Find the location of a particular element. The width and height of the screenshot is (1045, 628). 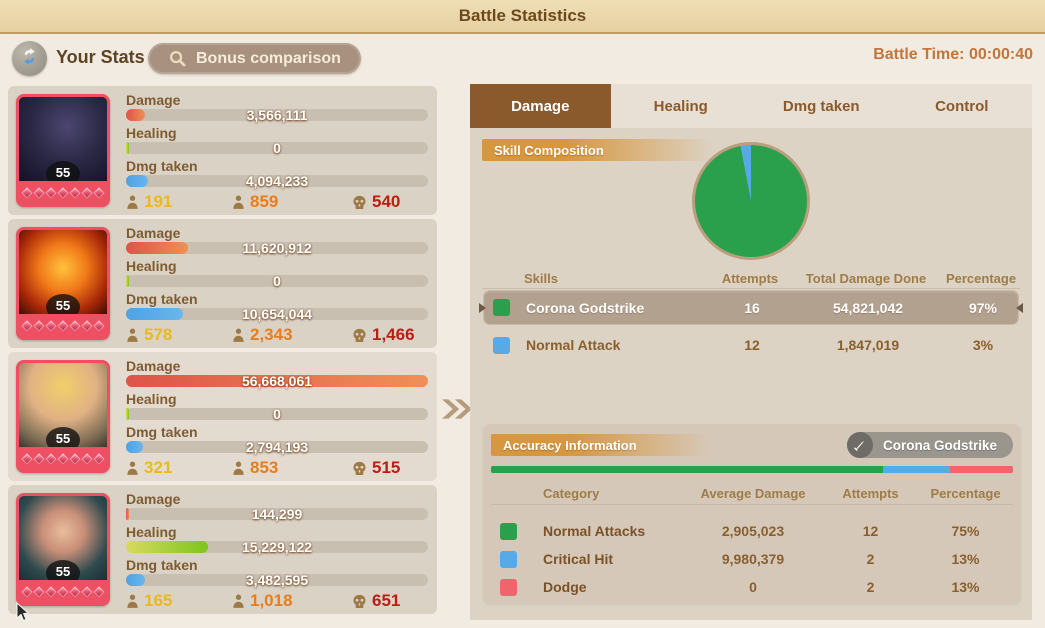

dmg-taken-bar: 4,094,233 is located at coordinates (277, 181).